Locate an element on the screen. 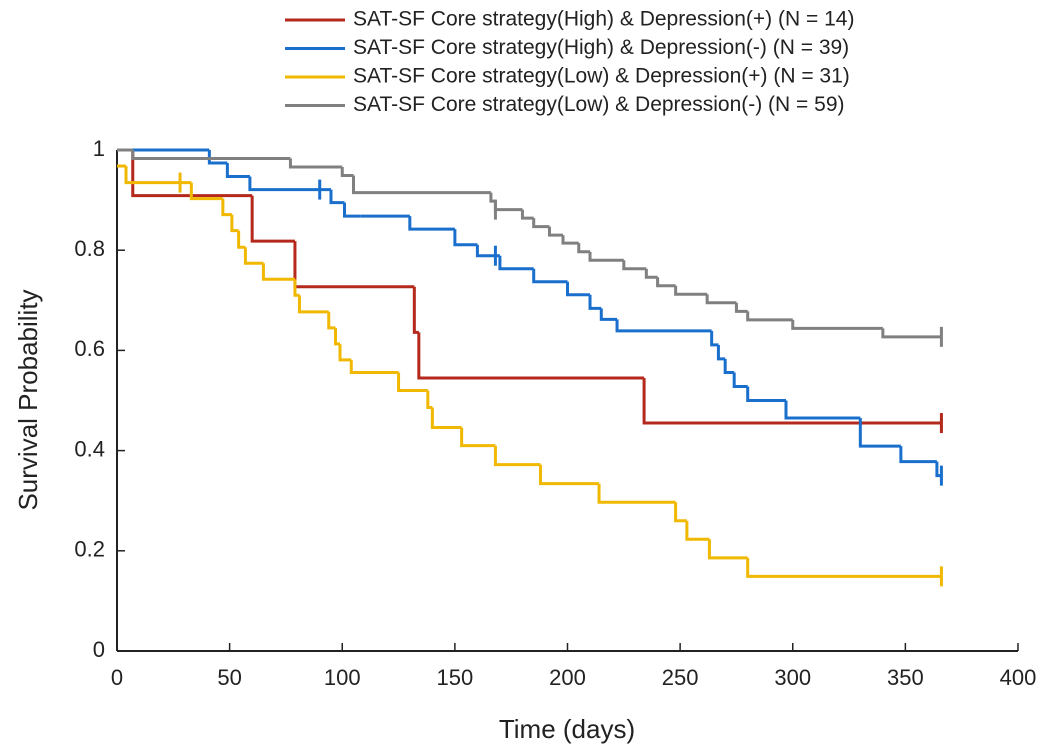 This screenshot has width=1049, height=754. x-tick-label: 400 is located at coordinates (1018, 677).